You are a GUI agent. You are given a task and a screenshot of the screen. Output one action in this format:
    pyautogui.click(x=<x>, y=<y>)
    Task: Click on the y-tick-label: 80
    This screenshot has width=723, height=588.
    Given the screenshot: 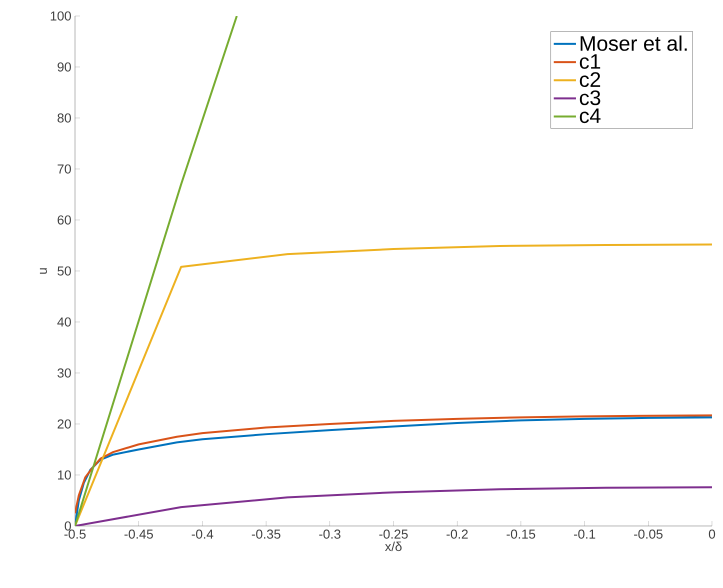 What is the action you would take?
    pyautogui.click(x=64, y=118)
    